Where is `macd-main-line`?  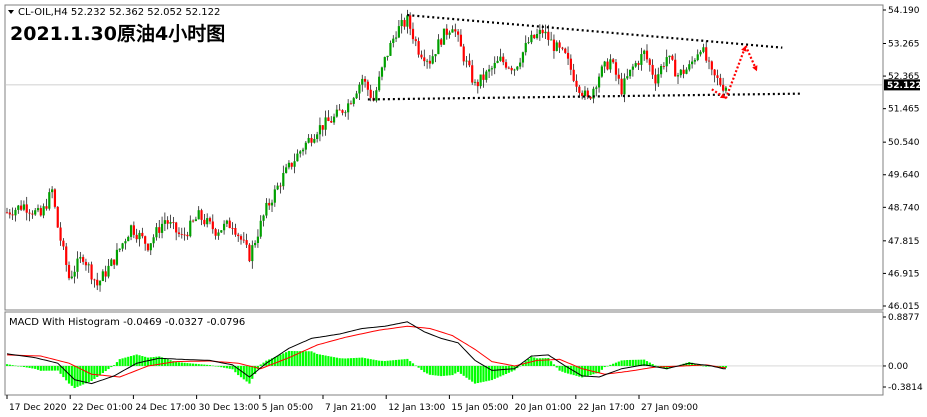
macd-main-line is located at coordinates (366, 353).